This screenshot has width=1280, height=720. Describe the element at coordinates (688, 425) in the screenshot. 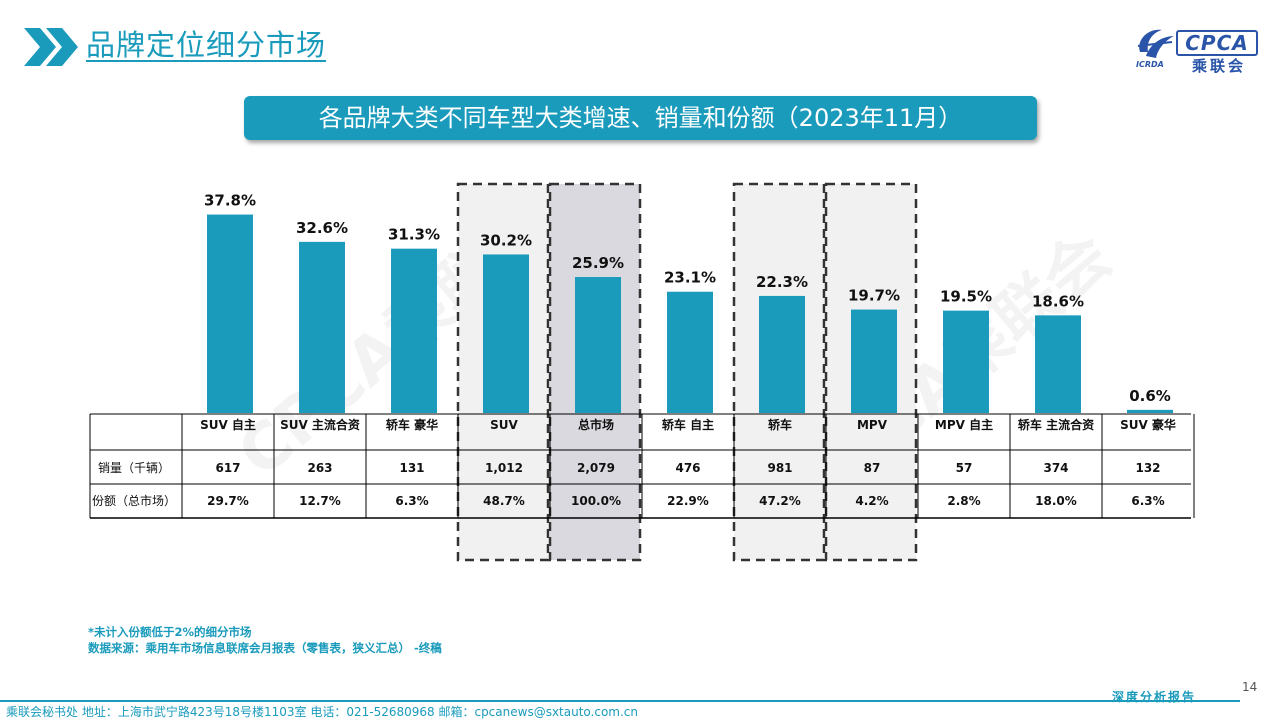

I see `x-tick-label: 轿车 自主` at that location.